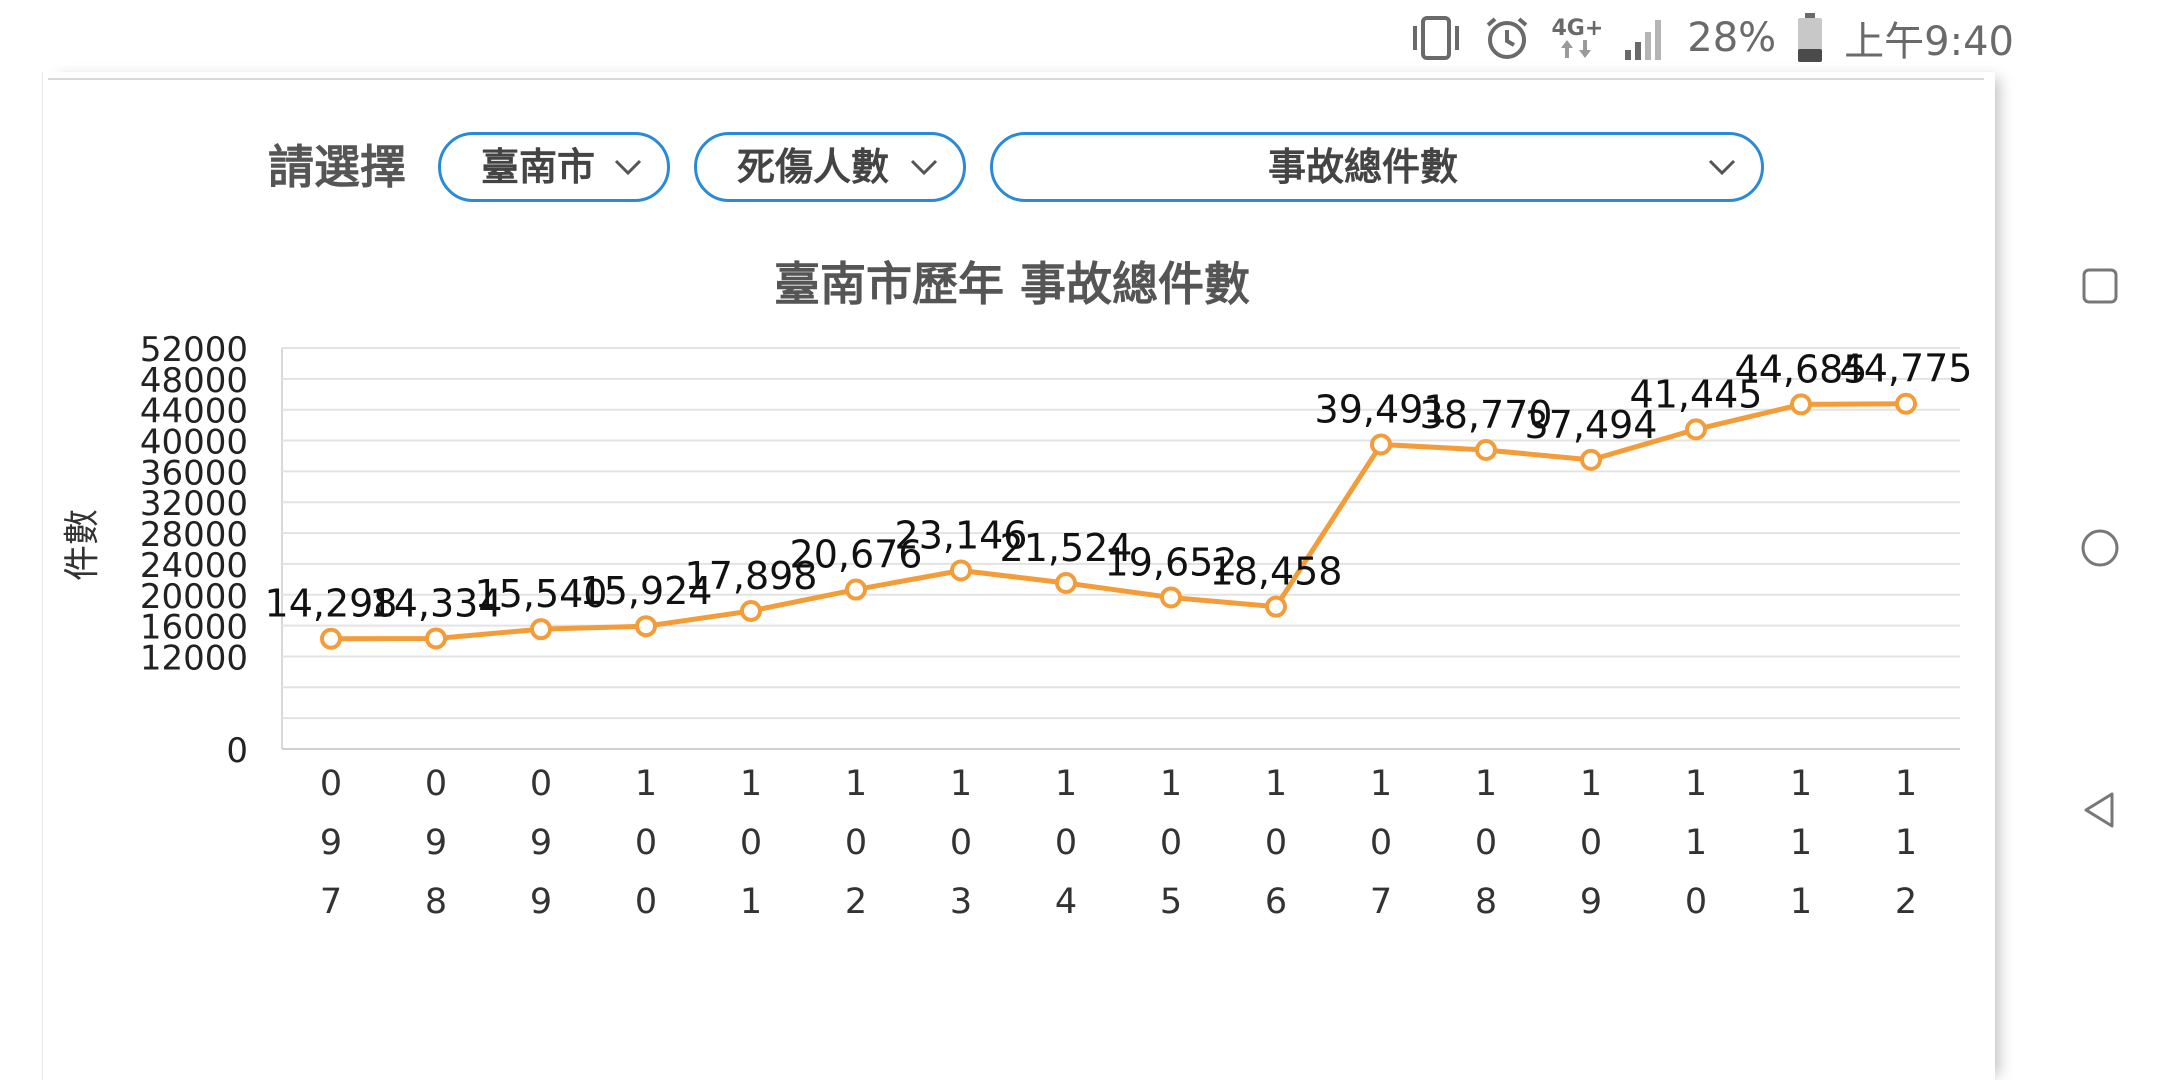  Describe the element at coordinates (237, 751) in the screenshot. I see `y-tick-label: 0` at that location.